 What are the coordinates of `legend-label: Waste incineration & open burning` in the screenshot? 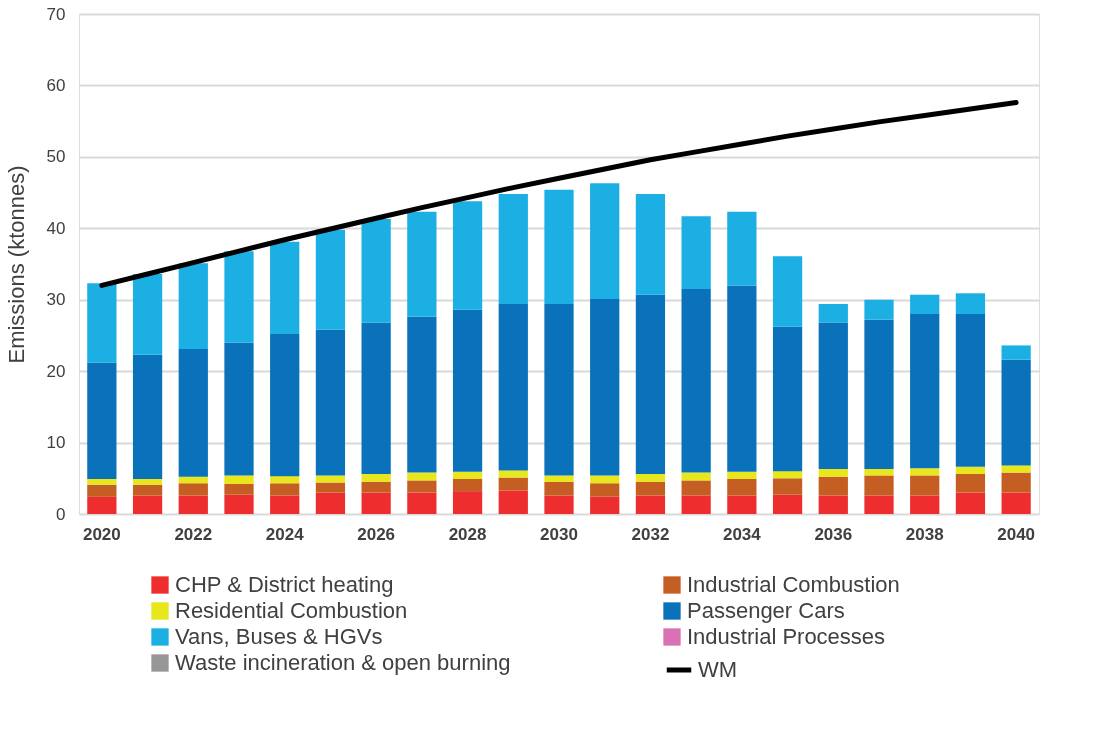 It's located at (343, 662).